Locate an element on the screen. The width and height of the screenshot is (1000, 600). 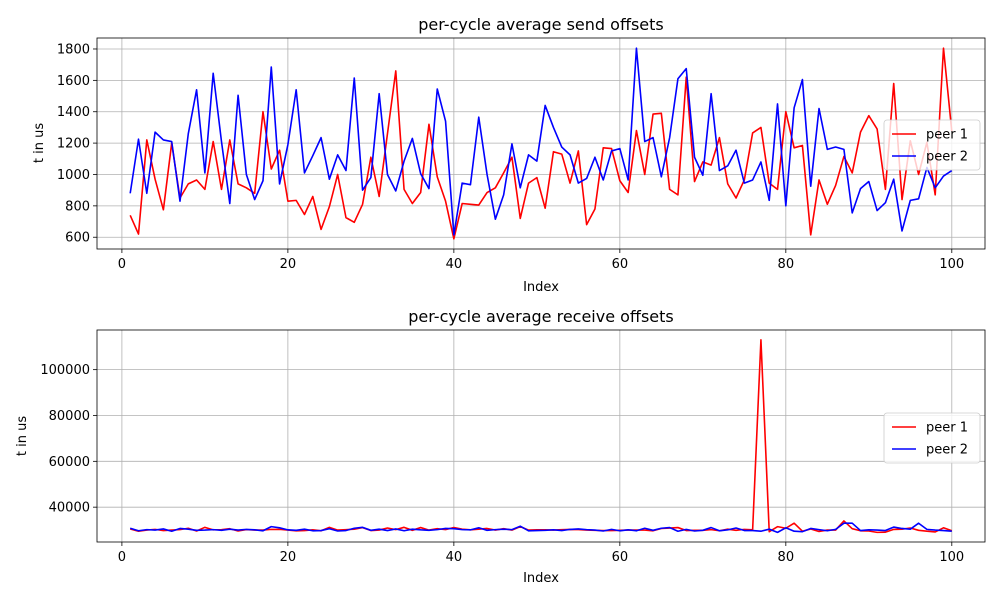
receive-offsets-ytick-label: 80000 is located at coordinates (69, 416).